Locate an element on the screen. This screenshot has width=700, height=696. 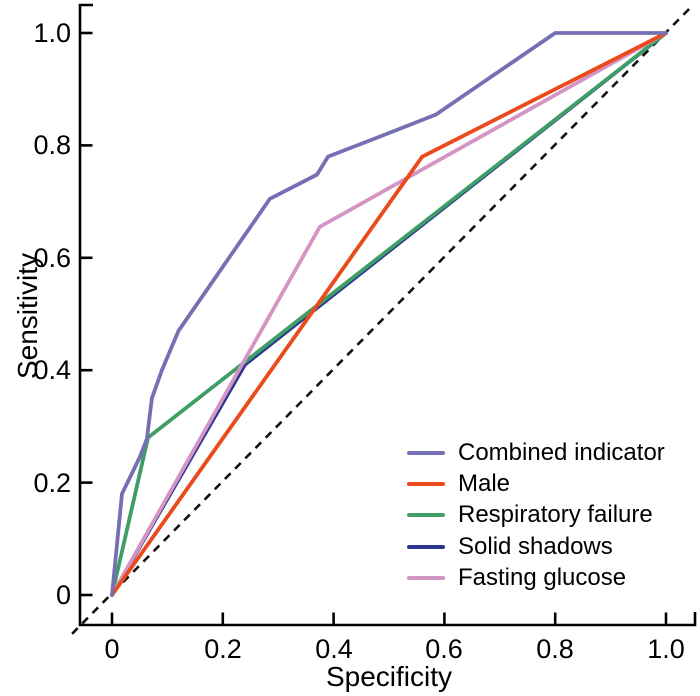
legend-label: Respiratory failure is located at coordinates (555, 515).